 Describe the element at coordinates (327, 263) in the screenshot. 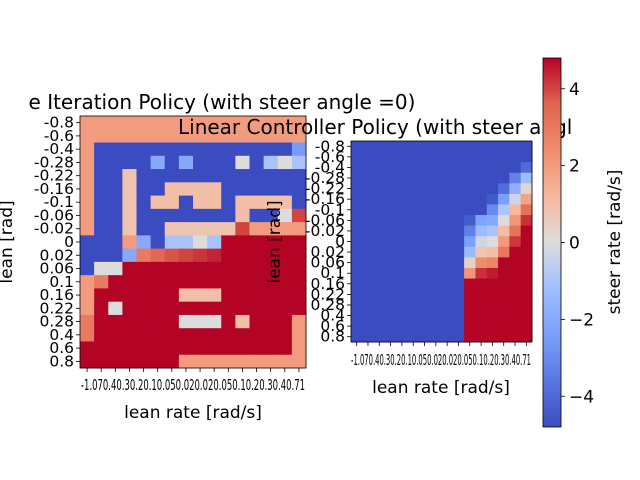

I see `y-tick-label: 0.06` at that location.